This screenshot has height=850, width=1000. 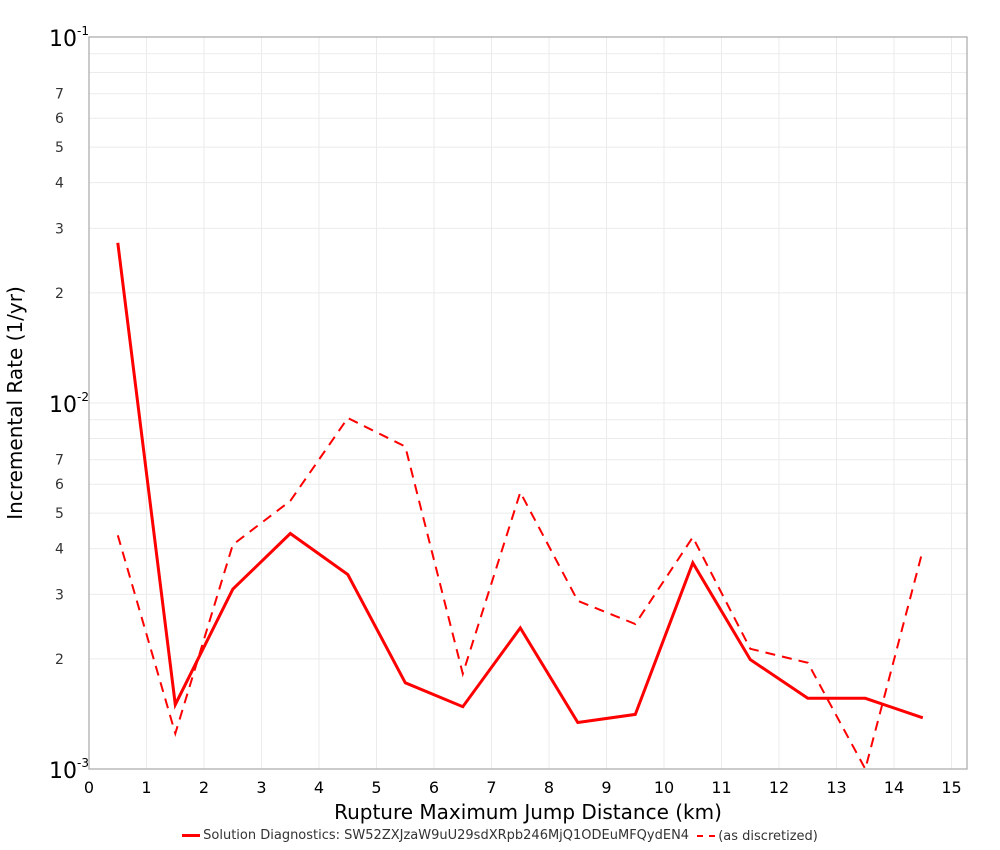 I want to click on x-tick-label: 5, so click(x=376, y=787).